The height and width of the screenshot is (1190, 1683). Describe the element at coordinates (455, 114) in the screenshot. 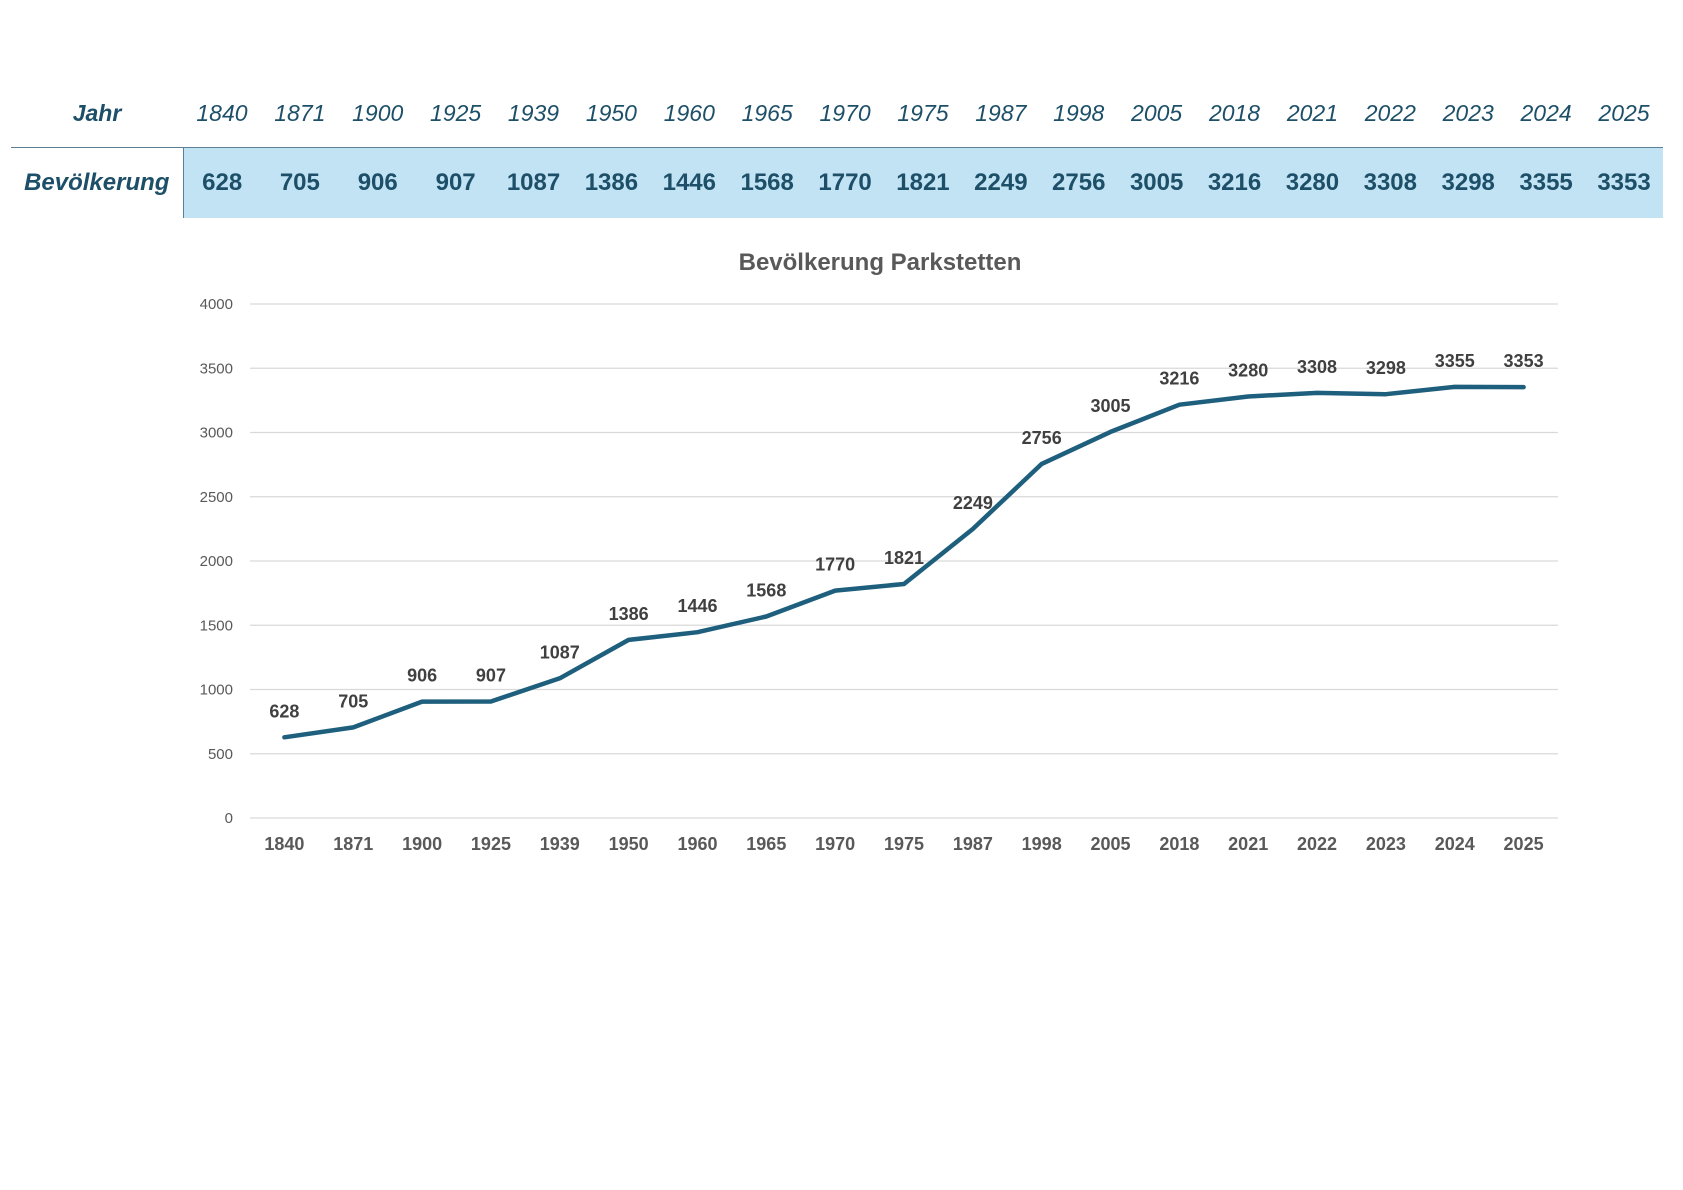

I see `year-cell: 1925` at that location.